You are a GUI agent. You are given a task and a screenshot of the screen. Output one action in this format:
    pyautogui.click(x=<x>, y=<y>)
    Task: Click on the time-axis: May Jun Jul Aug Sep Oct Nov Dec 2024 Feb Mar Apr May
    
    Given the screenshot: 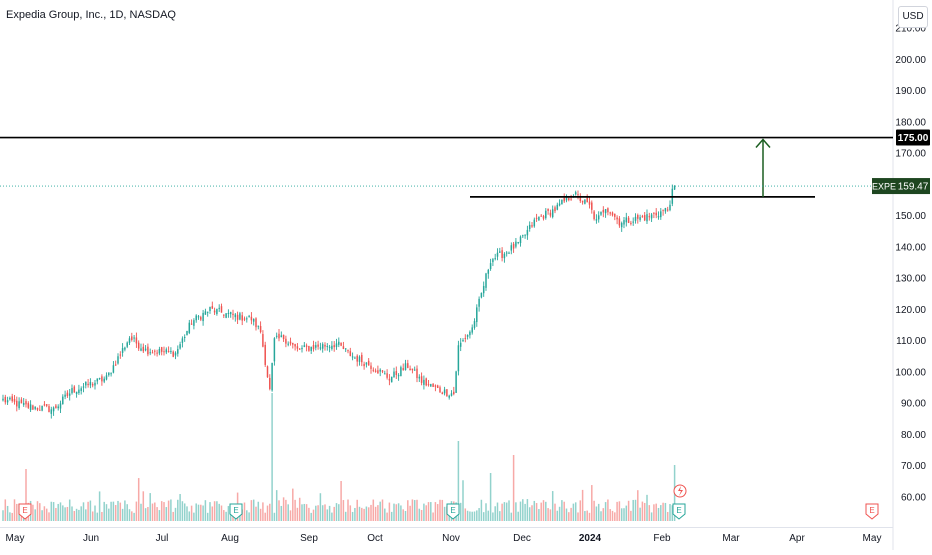 What is the action you would take?
    pyautogui.click(x=444, y=538)
    